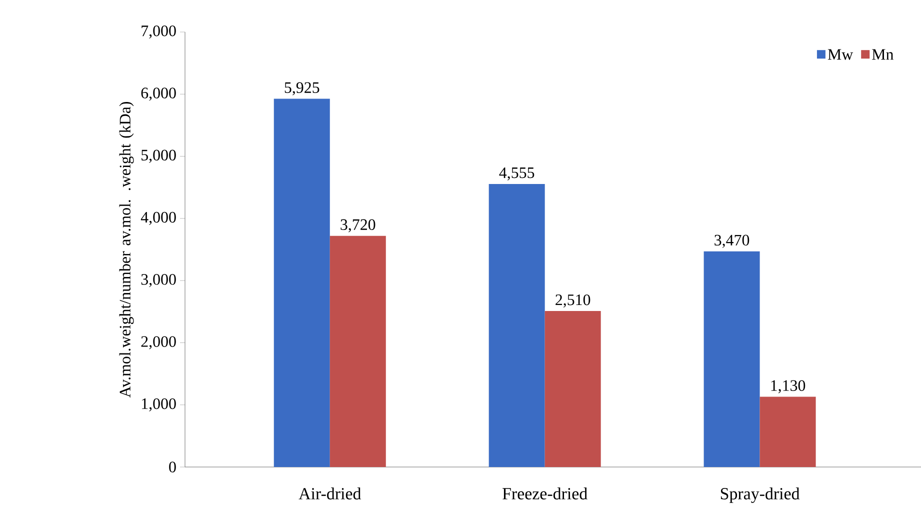 The width and height of the screenshot is (921, 524). I want to click on y-tick-label: 0, so click(172, 467).